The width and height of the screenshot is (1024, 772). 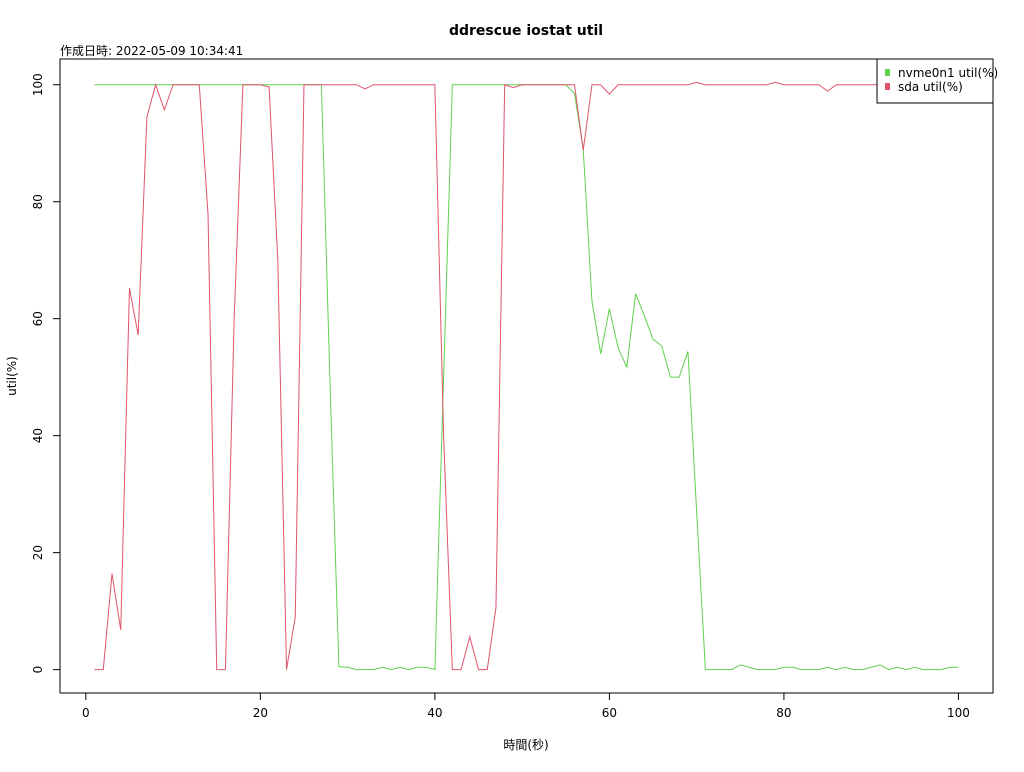 What do you see at coordinates (38, 84) in the screenshot?
I see `y-tick-label: 100` at bounding box center [38, 84].